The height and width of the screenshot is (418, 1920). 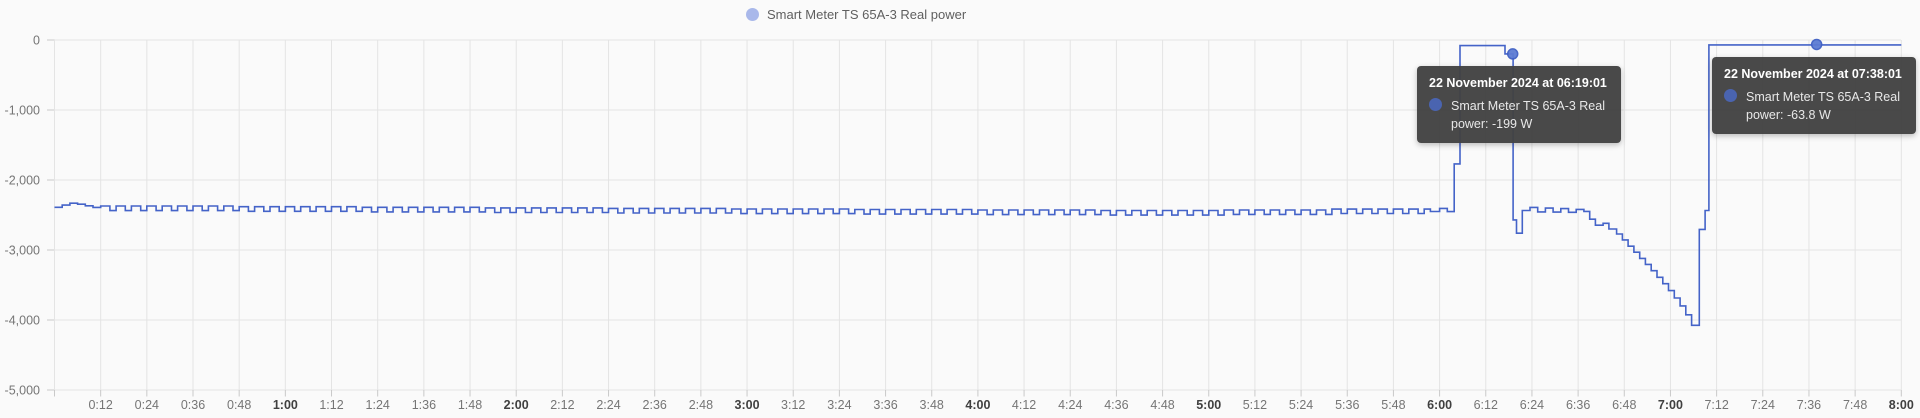 I want to click on x-axis-label: 7:12, so click(x=1716, y=405).